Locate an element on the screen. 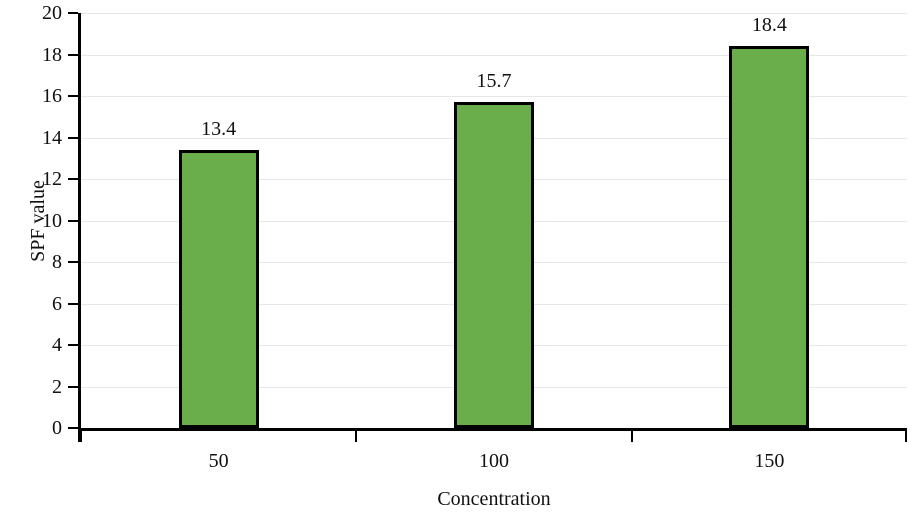  bar-value-label: 18.4 is located at coordinates (769, 25).